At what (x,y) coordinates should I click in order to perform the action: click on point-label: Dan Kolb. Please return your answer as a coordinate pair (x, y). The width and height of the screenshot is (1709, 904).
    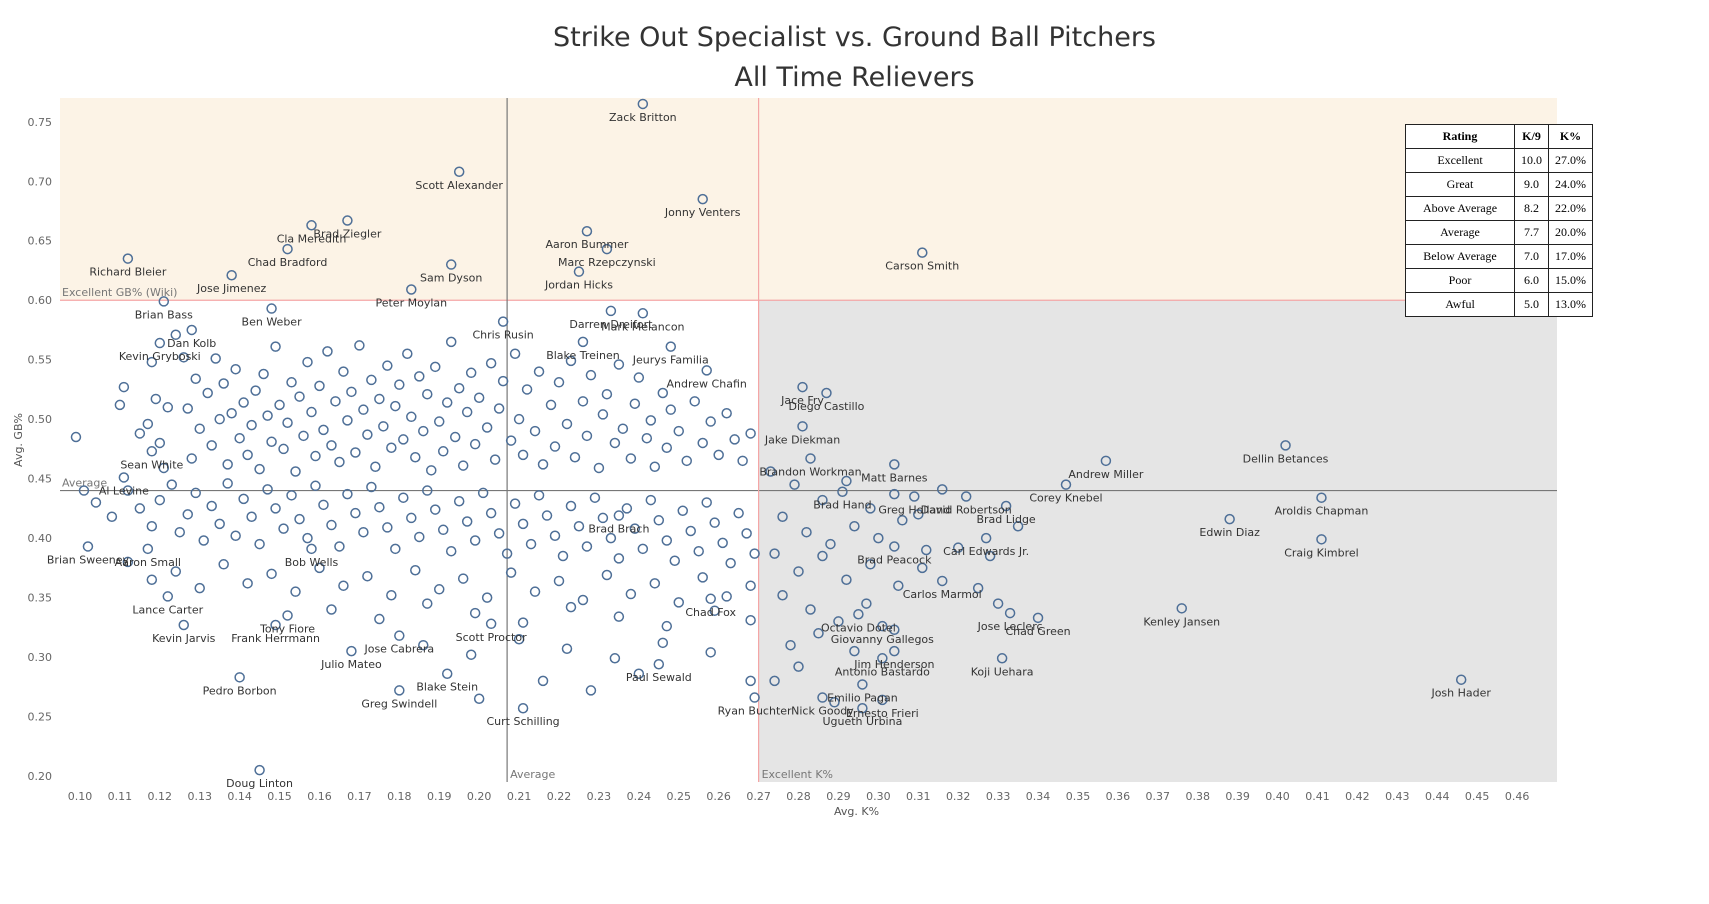
    Looking at the image, I should click on (191, 343).